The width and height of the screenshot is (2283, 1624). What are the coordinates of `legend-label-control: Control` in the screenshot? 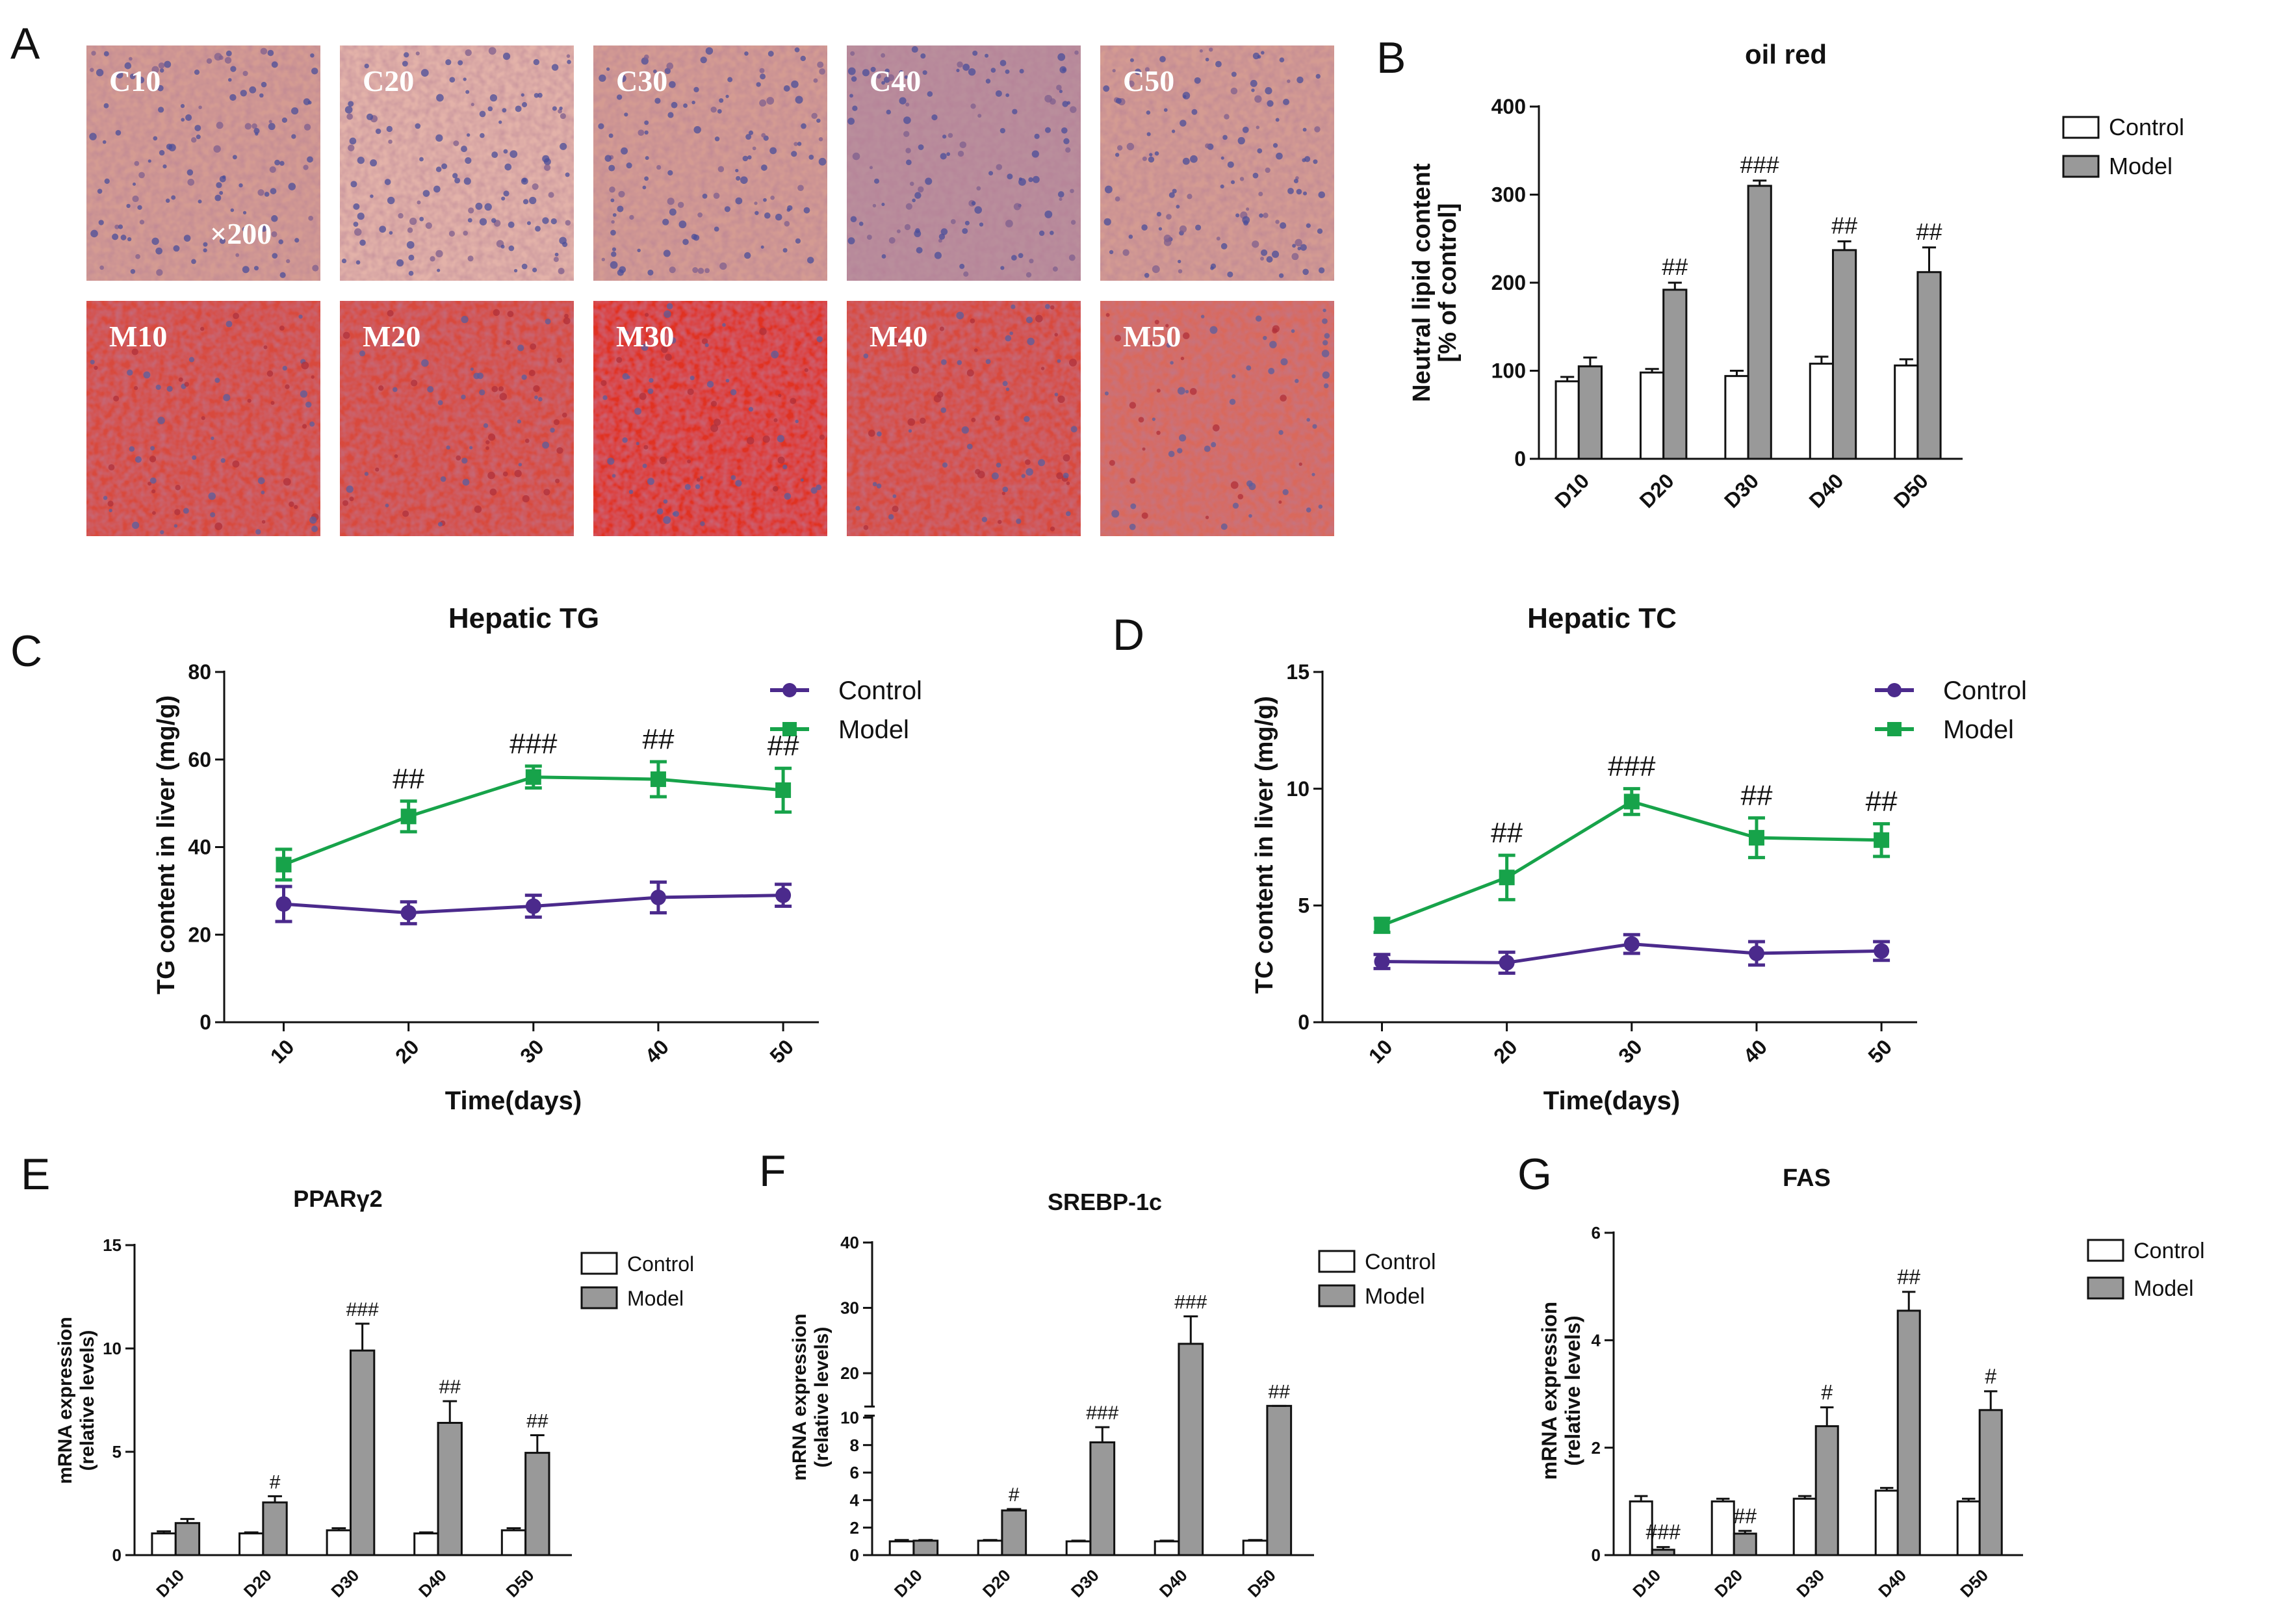 It's located at (1400, 1262).